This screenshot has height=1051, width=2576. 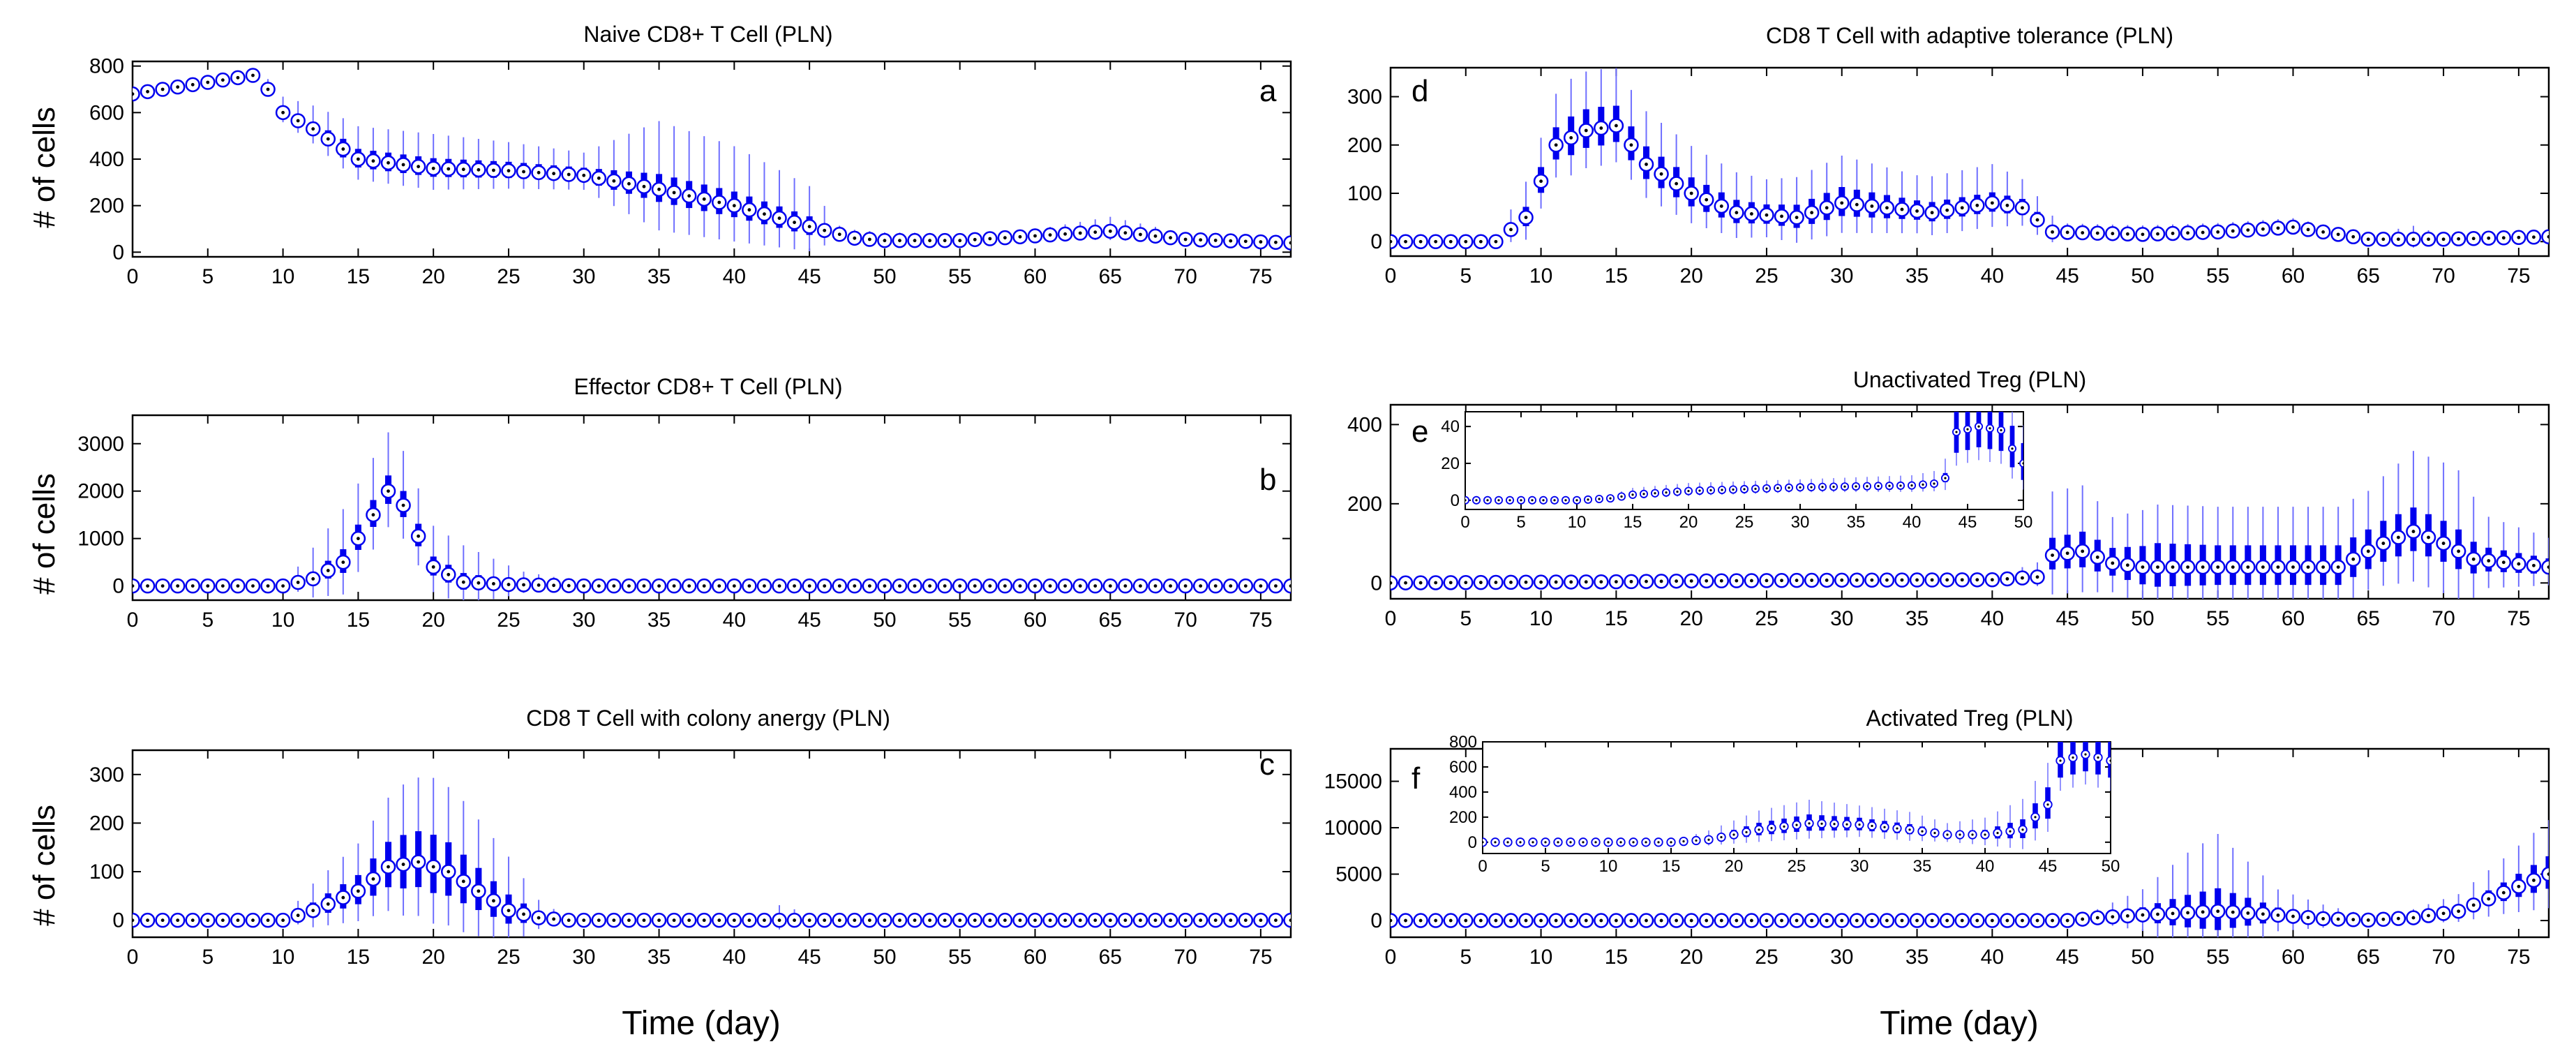 What do you see at coordinates (1035, 621) in the screenshot?
I see `panel-b-x-tick-label: 60` at bounding box center [1035, 621].